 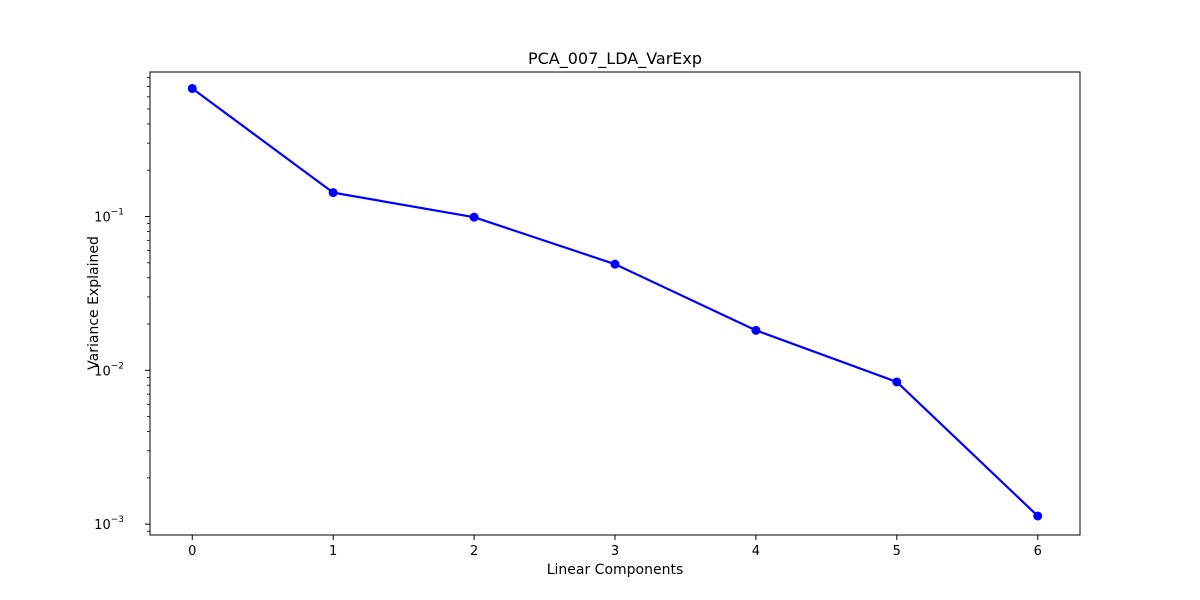 I want to click on x-axis-label: Linear Components, so click(x=615, y=570).